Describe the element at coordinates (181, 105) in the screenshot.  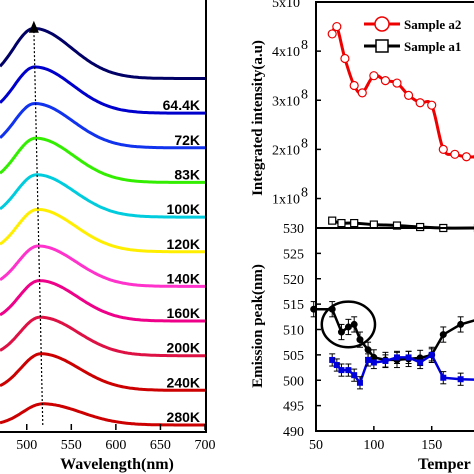
I see `temperature-label: 64.4K` at that location.